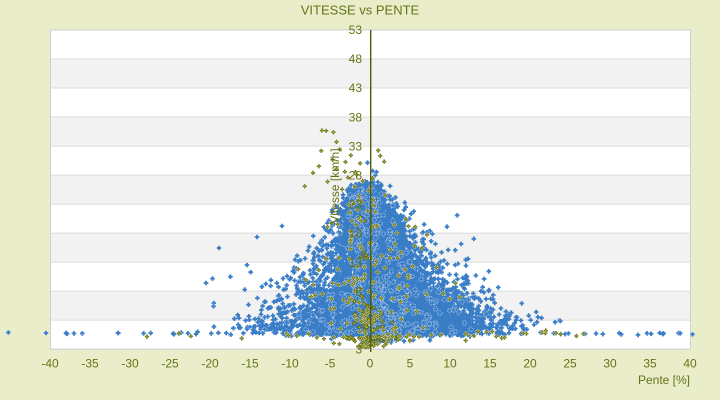 This screenshot has width=720, height=405. I want to click on svg-text: 10, so click(450, 364).